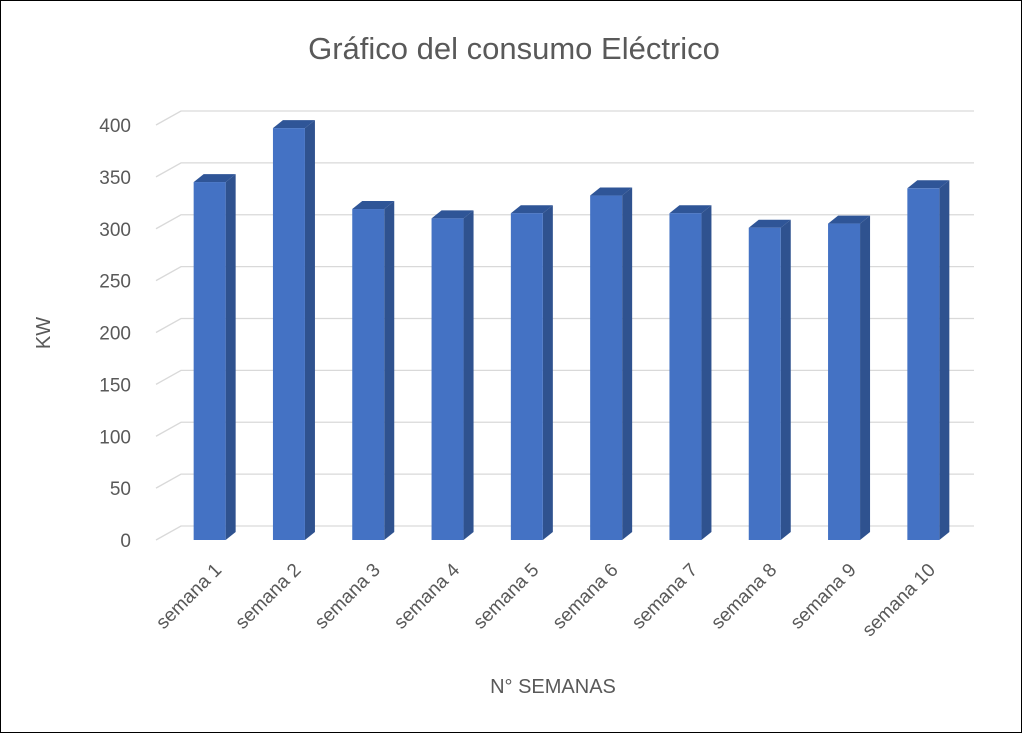  Describe the element at coordinates (269, 597) in the screenshot. I see `x-tick-label: semana 2` at that location.